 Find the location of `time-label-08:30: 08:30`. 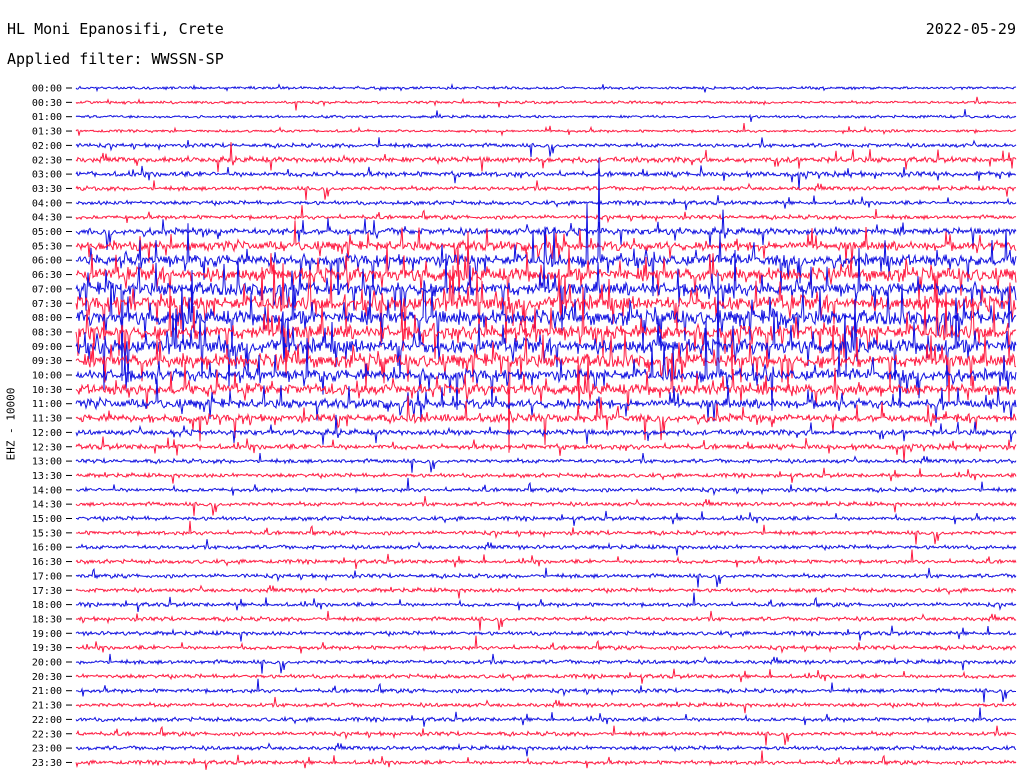

time-label-08:30: 08:30 is located at coordinates (47, 332).